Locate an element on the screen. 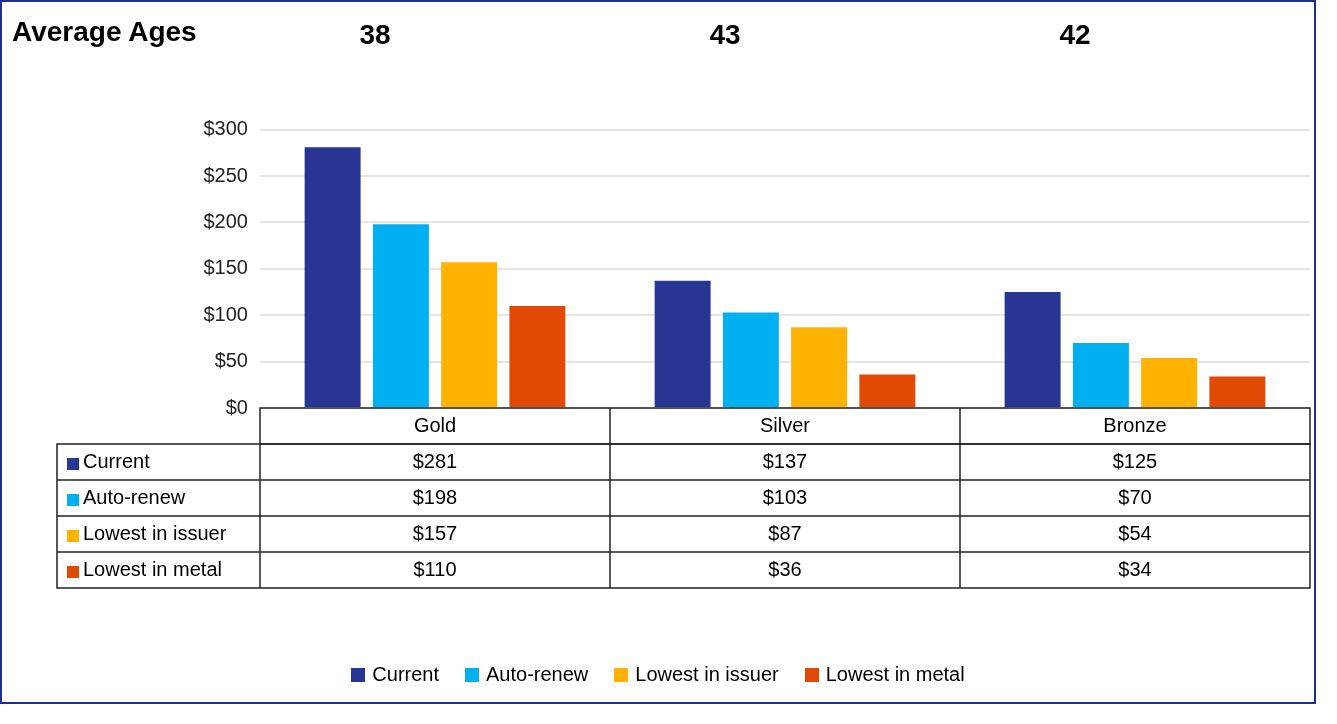  data-label: $103 is located at coordinates (785, 496).